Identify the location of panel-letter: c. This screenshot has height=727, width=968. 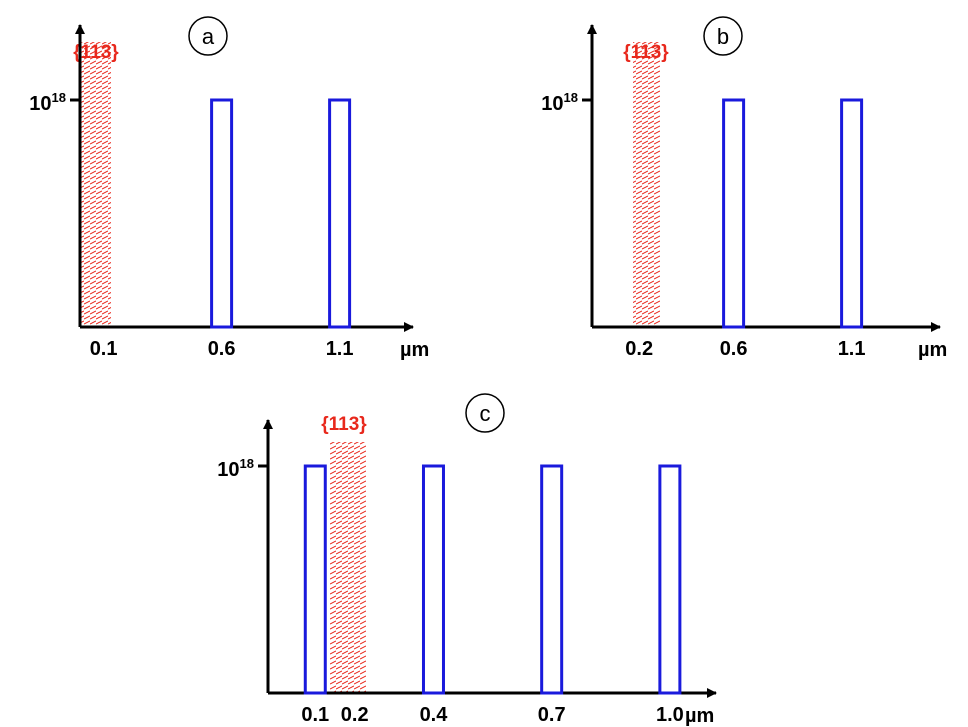
(485, 413).